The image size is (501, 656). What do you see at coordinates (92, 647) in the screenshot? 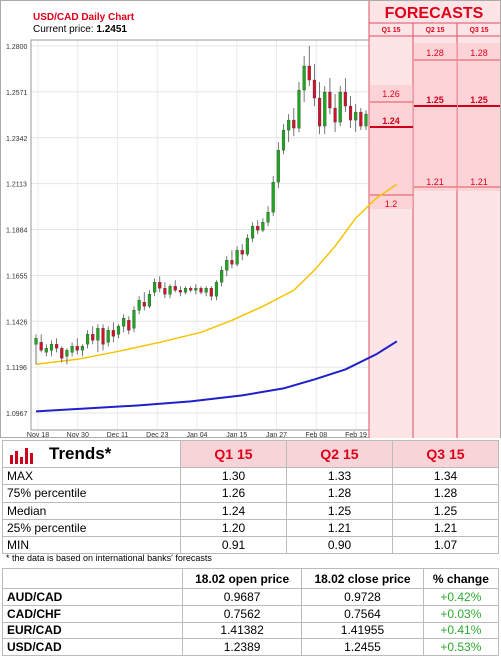
I see `pair-label: USD/CAD` at bounding box center [92, 647].